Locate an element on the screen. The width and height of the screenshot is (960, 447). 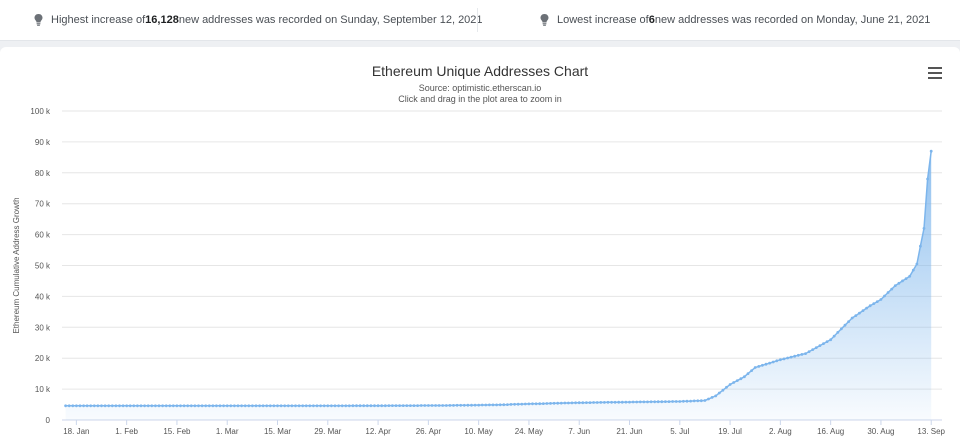
y-tick-label: 90 k is located at coordinates (43, 142).